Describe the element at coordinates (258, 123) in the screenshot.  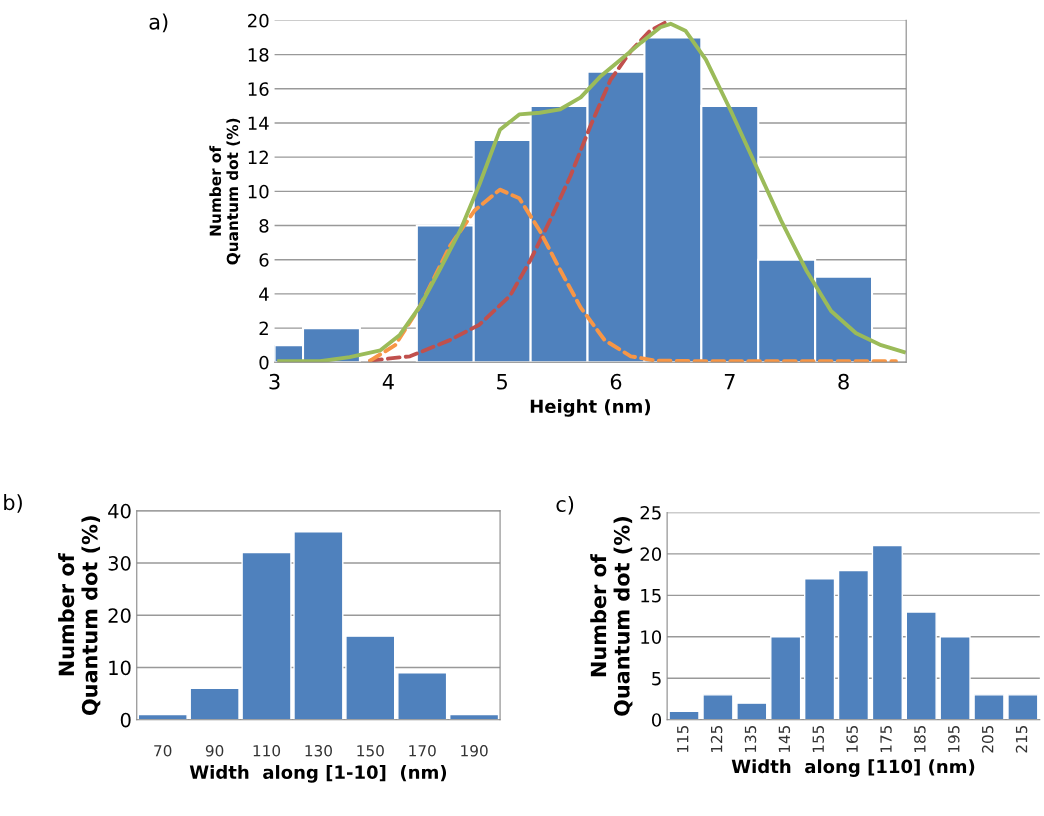
I see `y-tick-label: 14` at that location.